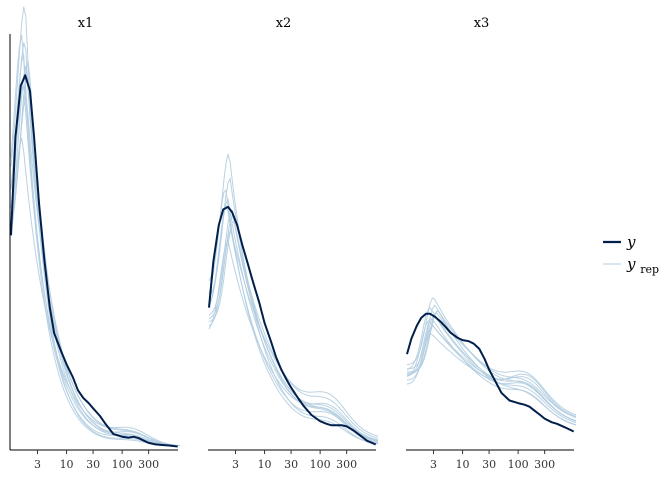 The height and width of the screenshot is (480, 672). Describe the element at coordinates (67, 464) in the screenshot. I see `x-tick-label-x1-10: 10` at that location.